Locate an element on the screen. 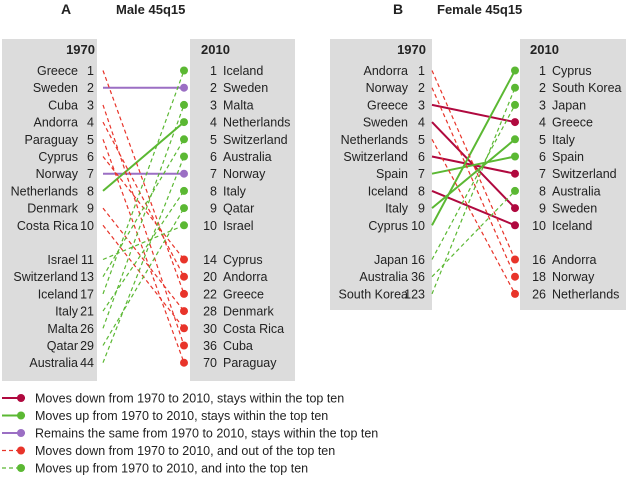 This screenshot has height=482, width=628. end-dot-denmark is located at coordinates (184, 311).